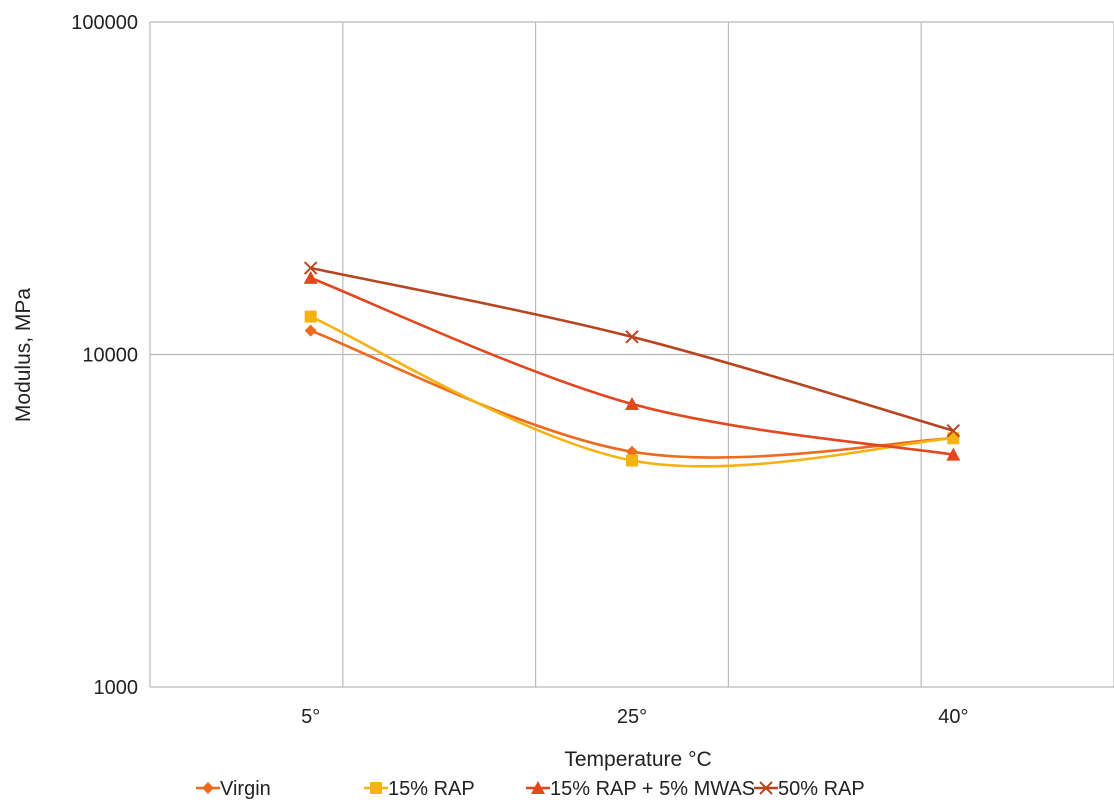 The width and height of the screenshot is (1114, 805). I want to click on x-tick-label: 40°, so click(953, 717).